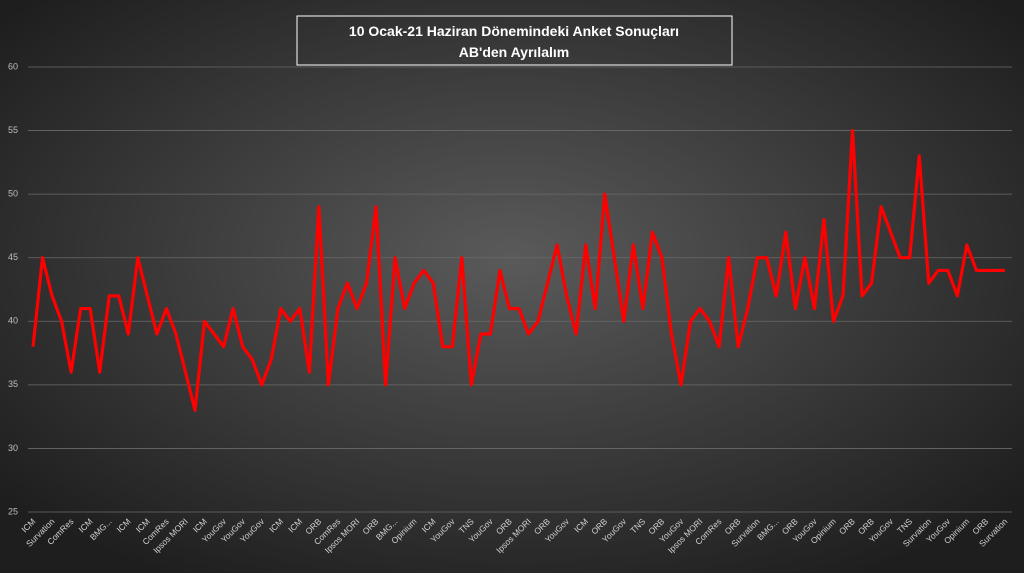 Image resolution: width=1024 pixels, height=573 pixels. What do you see at coordinates (13, 511) in the screenshot?
I see `y-tick-label: 25` at bounding box center [13, 511].